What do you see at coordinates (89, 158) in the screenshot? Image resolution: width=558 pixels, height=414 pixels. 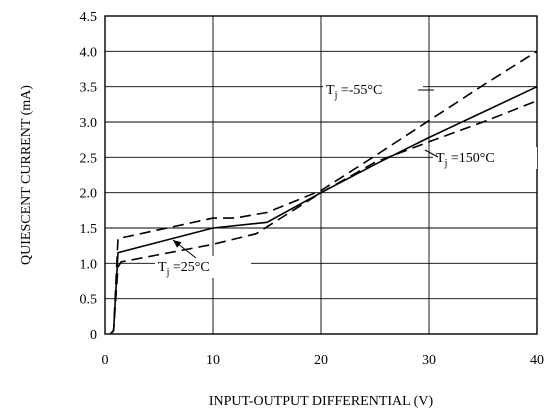 I see `y-tick-label: 2.5` at bounding box center [89, 158].